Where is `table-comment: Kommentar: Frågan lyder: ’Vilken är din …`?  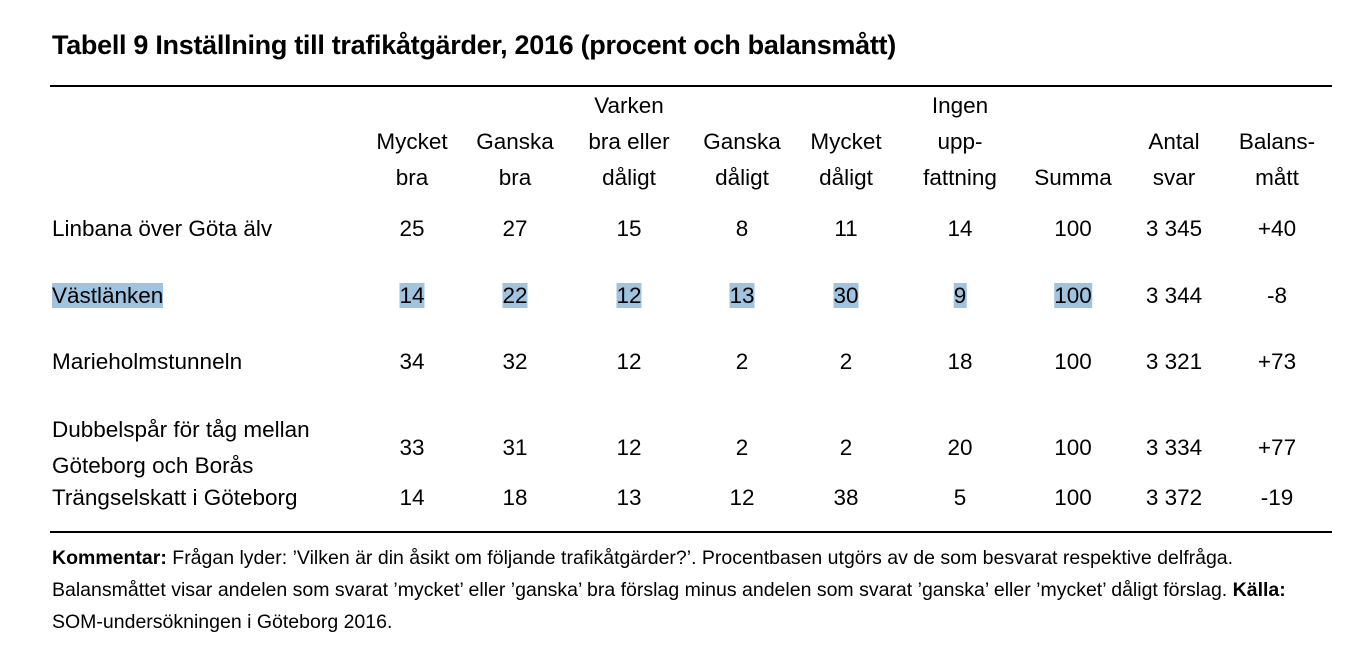 table-comment: Kommentar: Frågan lyder: ’Vilken är din … is located at coordinates (697, 590).